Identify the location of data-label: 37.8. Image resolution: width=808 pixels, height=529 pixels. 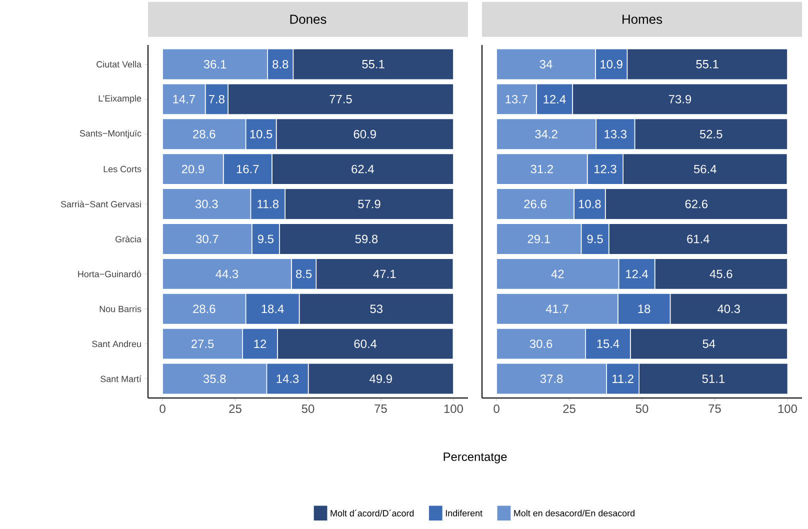
(551, 378).